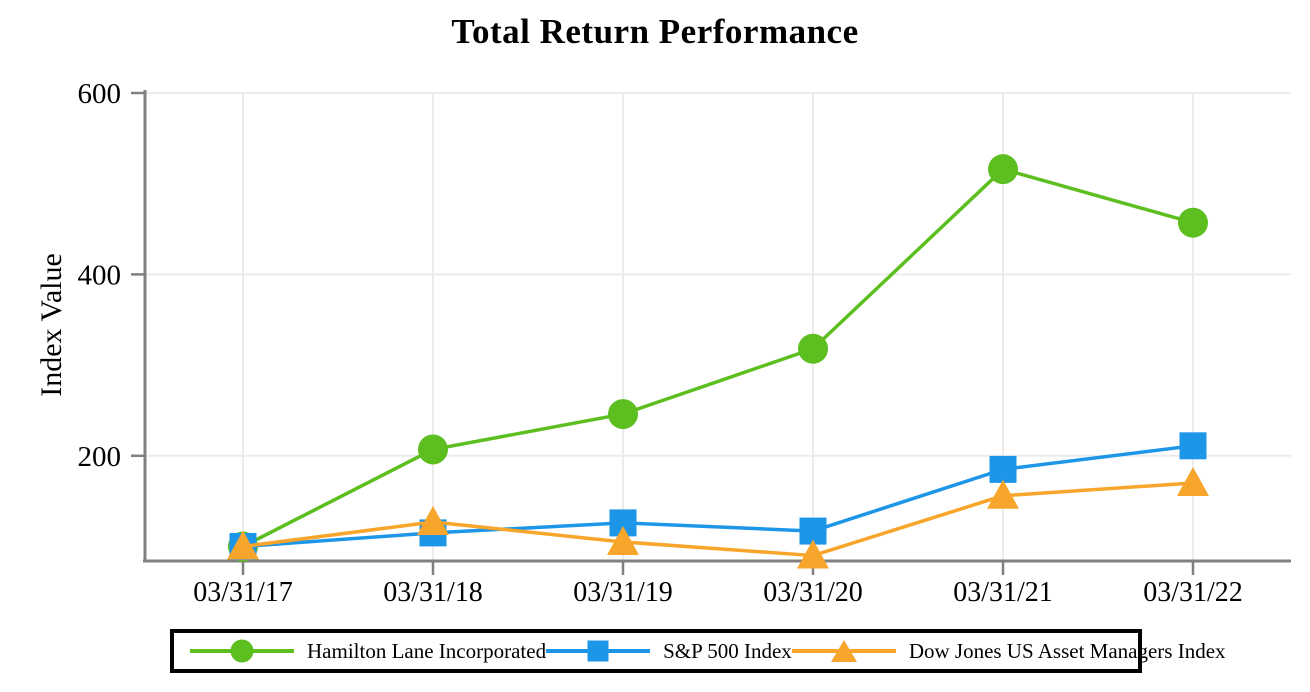 The height and width of the screenshot is (692, 1310). What do you see at coordinates (1067, 650) in the screenshot?
I see `legend-label-dow_jones: Dow Jones US Asset Managers Index` at bounding box center [1067, 650].